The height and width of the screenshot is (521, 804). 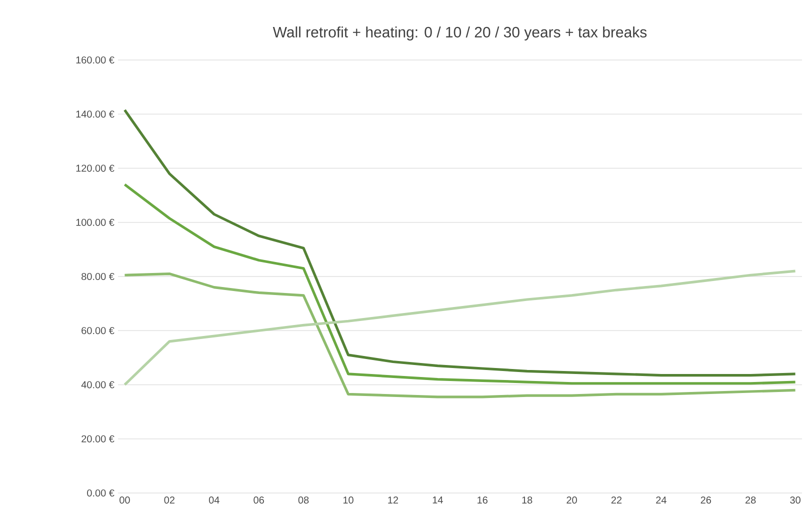 I want to click on y-tick-label: 140.00 €, so click(x=95, y=114).